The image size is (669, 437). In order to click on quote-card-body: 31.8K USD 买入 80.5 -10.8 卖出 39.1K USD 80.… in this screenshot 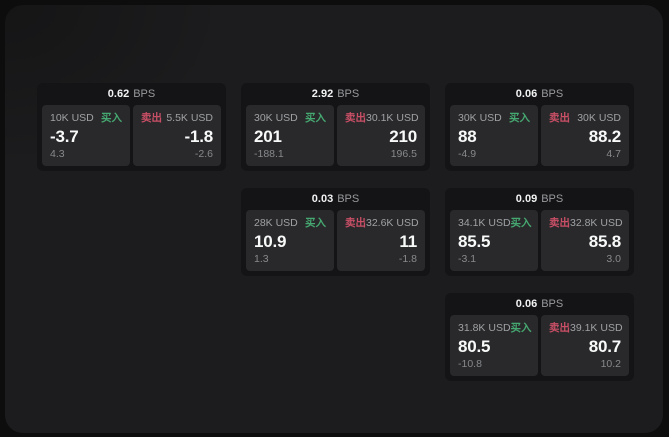, I will do `click(539, 348)`.